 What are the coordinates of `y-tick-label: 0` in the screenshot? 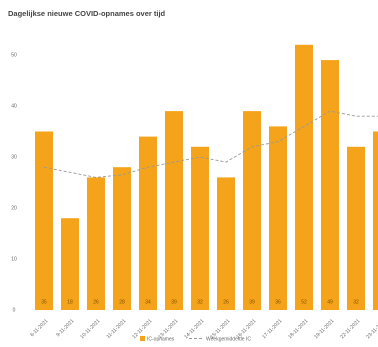 It's located at (14, 310).